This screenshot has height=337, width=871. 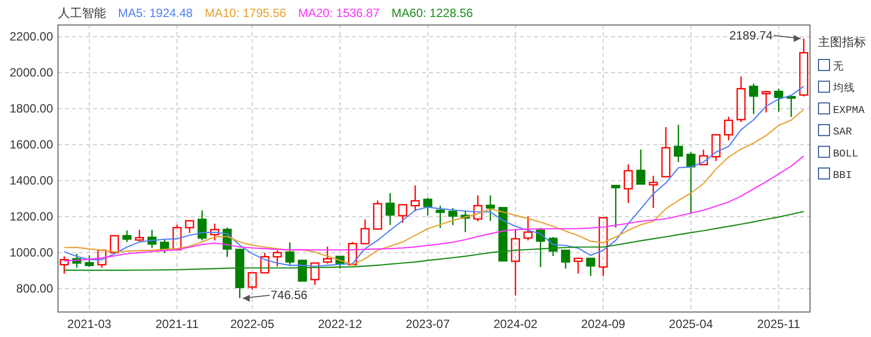 What do you see at coordinates (838, 67) in the screenshot?
I see `text: 无` at bounding box center [838, 67].